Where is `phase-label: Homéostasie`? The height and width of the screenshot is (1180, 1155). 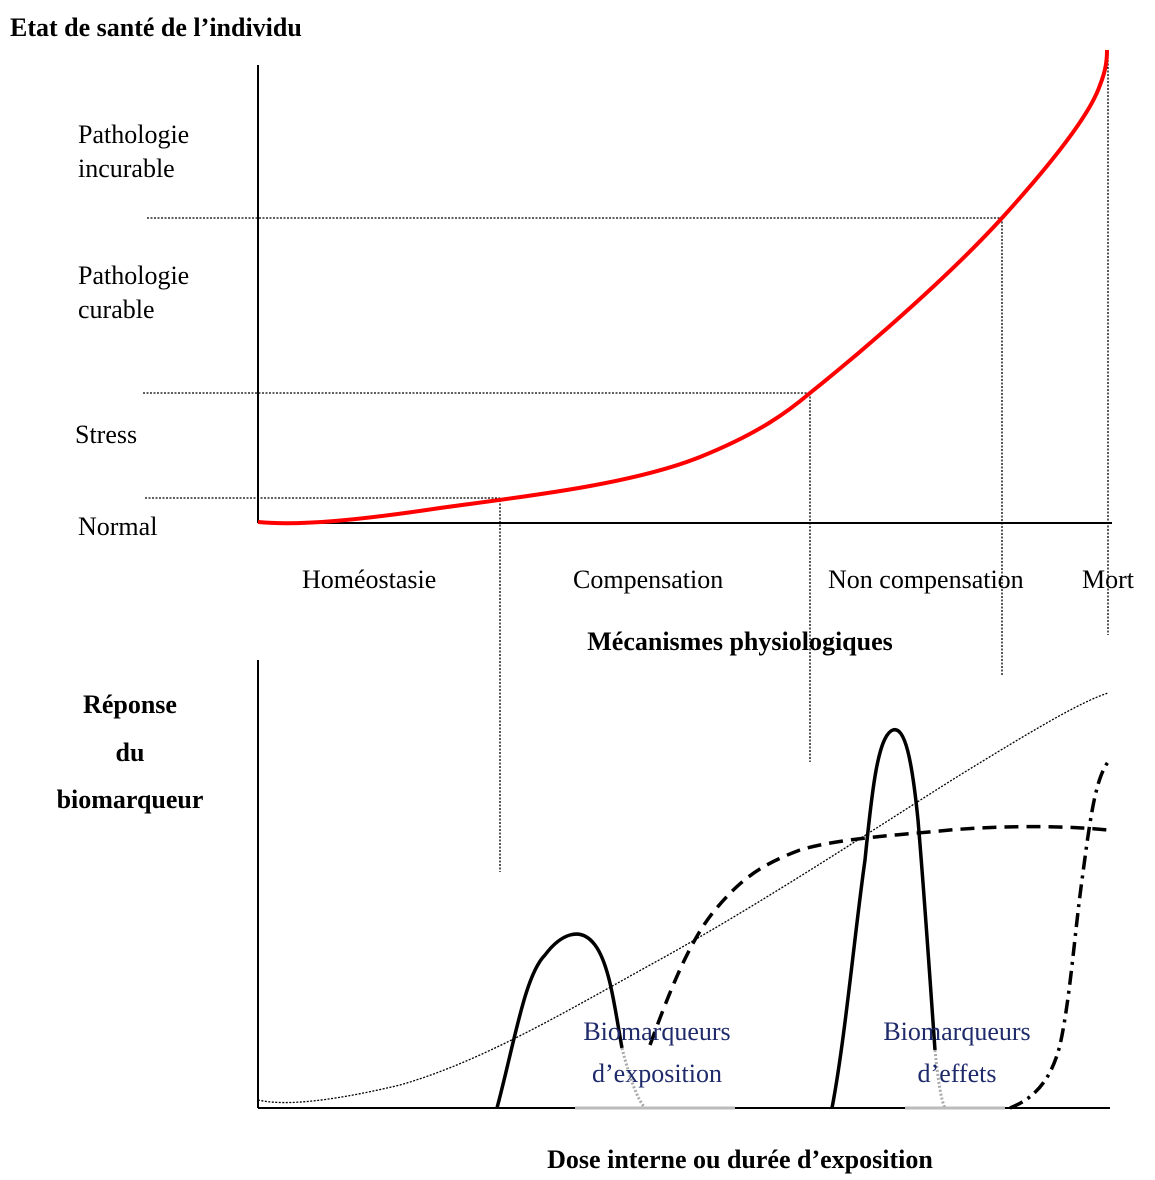
phase-label: Homéostasie is located at coordinates (369, 579).